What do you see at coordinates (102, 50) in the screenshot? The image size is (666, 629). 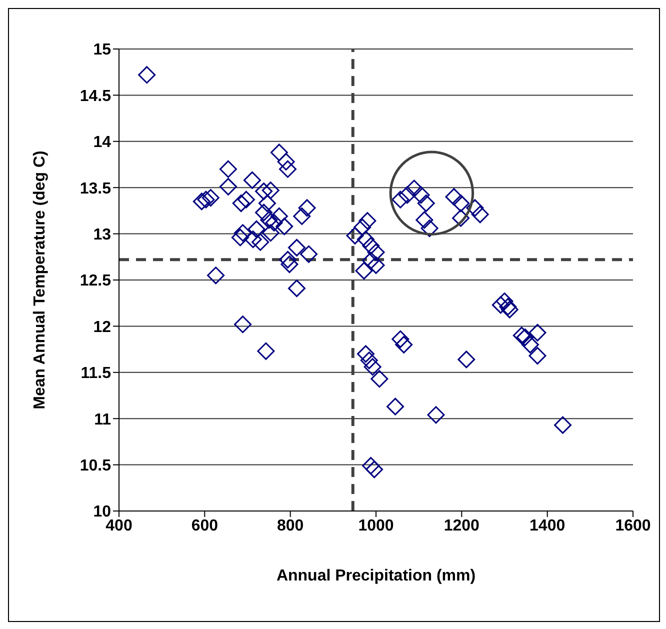 I see `y-tick-label: 15` at bounding box center [102, 50].